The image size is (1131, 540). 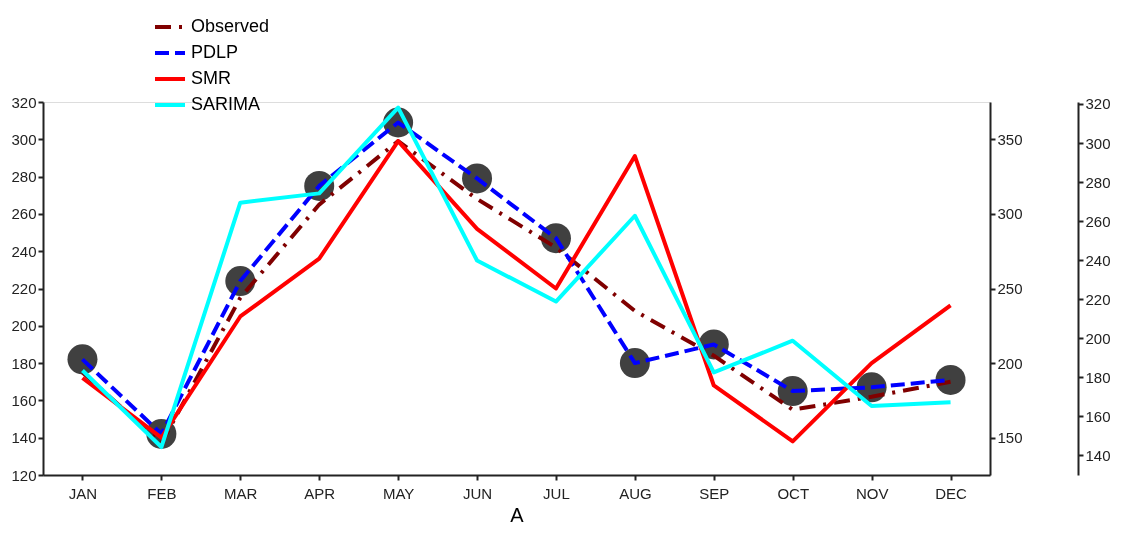 What do you see at coordinates (1098, 260) in the screenshot?
I see `y3-tick-label: 240` at bounding box center [1098, 260].